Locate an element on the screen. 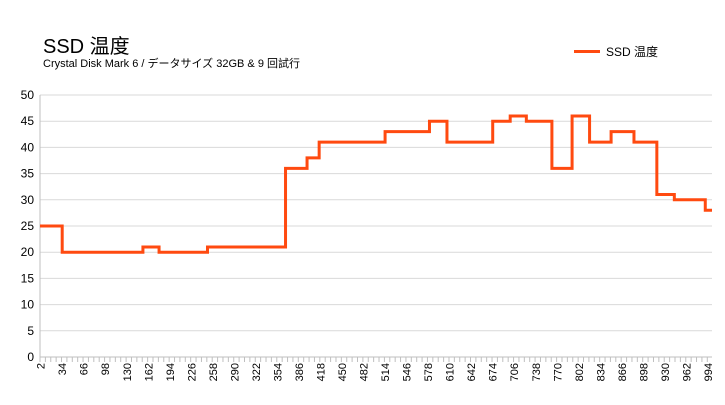 The width and height of the screenshot is (725, 405). x-tick-label: 770 is located at coordinates (558, 372).